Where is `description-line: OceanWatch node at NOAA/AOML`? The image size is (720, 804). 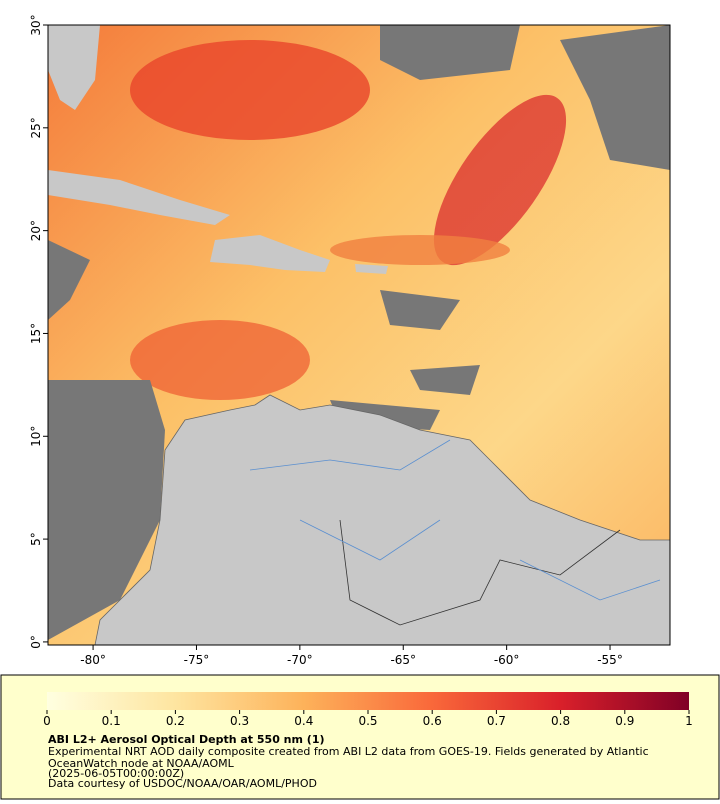 description-line: OceanWatch node at NOAA/AOML is located at coordinates (141, 763).